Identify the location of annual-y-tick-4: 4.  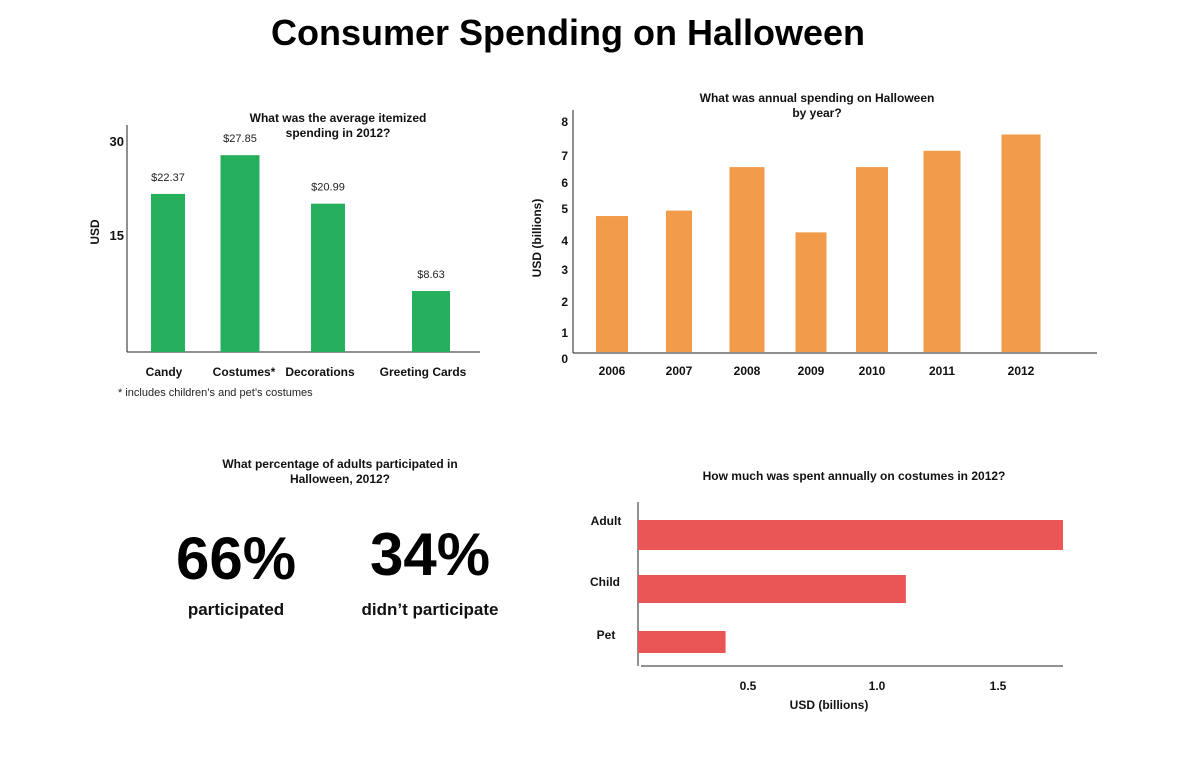
(564, 241).